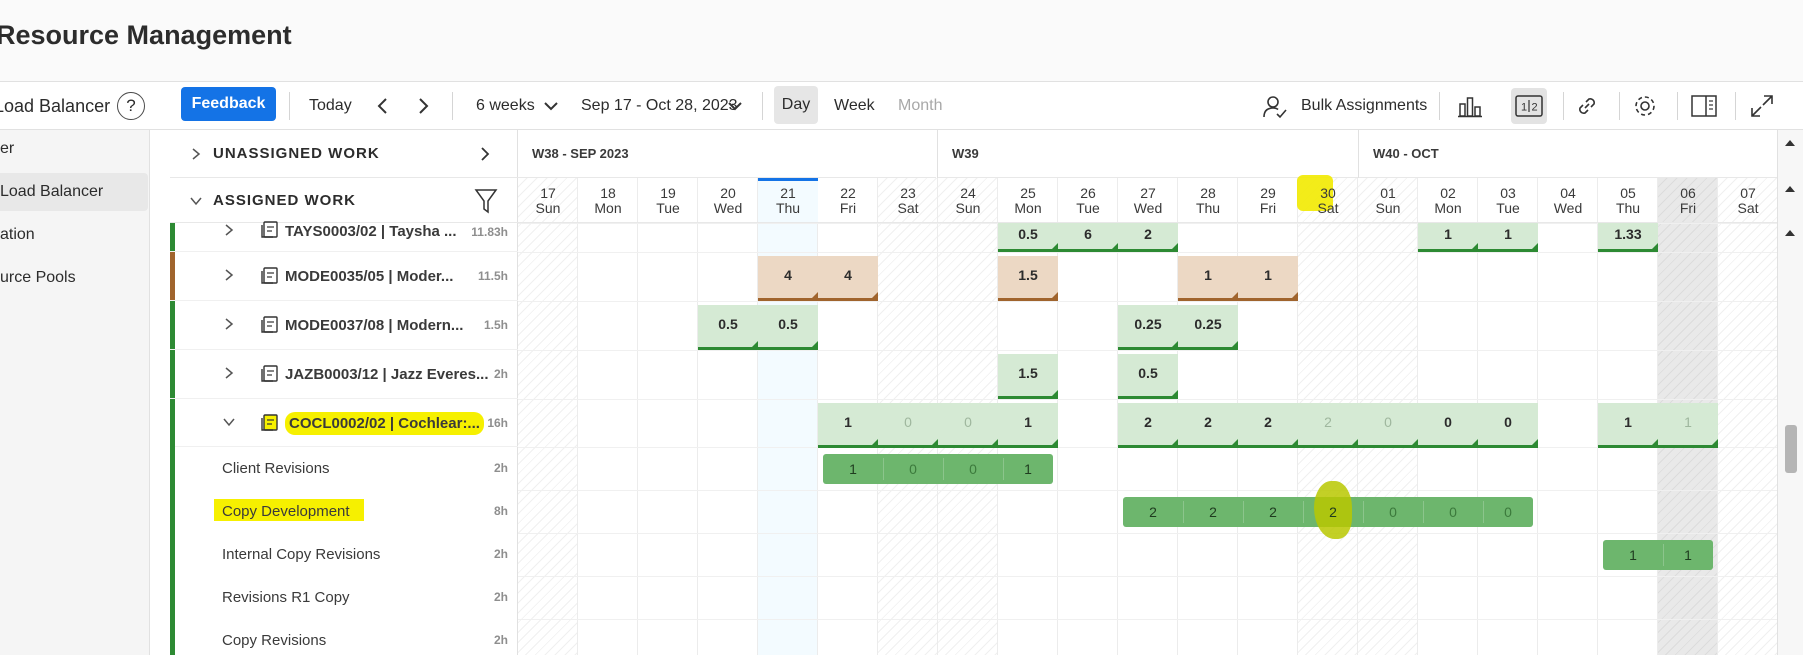  What do you see at coordinates (1208, 327) in the screenshot?
I see `allocation-cell: 0.25` at bounding box center [1208, 327].